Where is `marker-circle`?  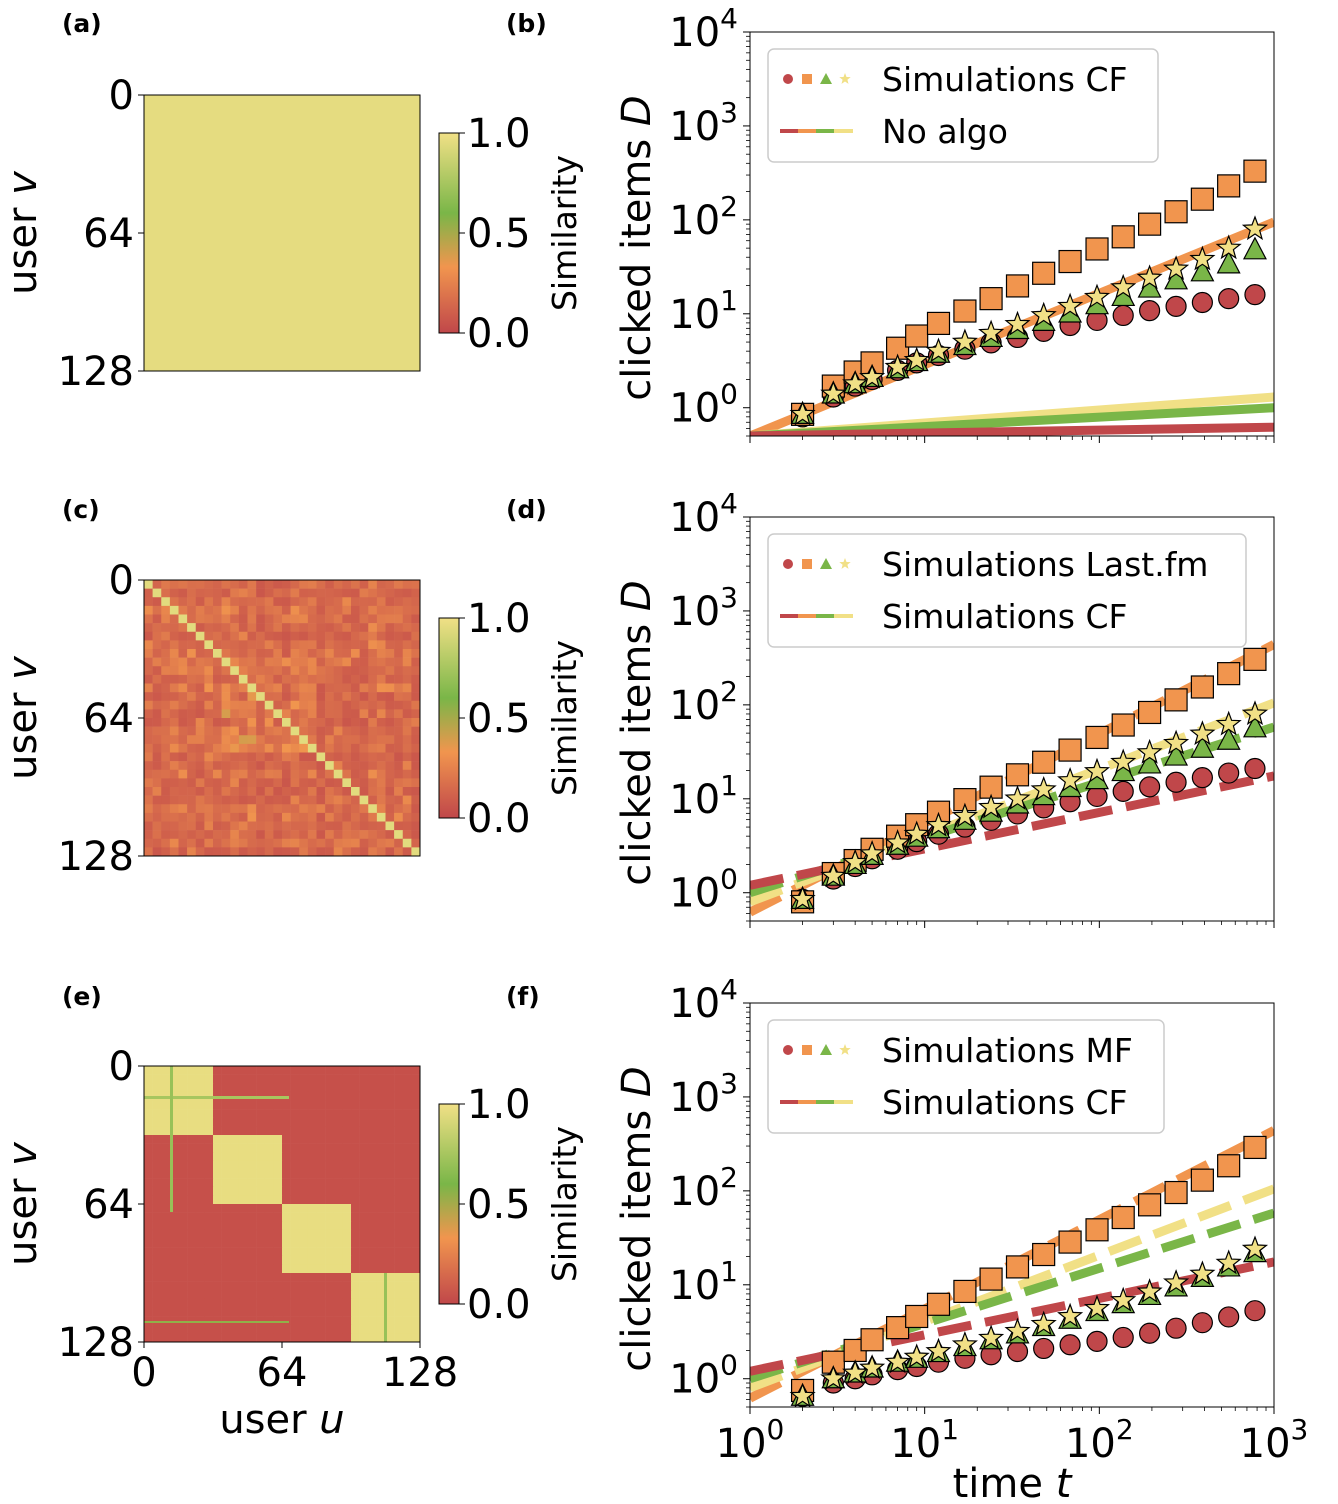 marker-circle is located at coordinates (1017, 1351).